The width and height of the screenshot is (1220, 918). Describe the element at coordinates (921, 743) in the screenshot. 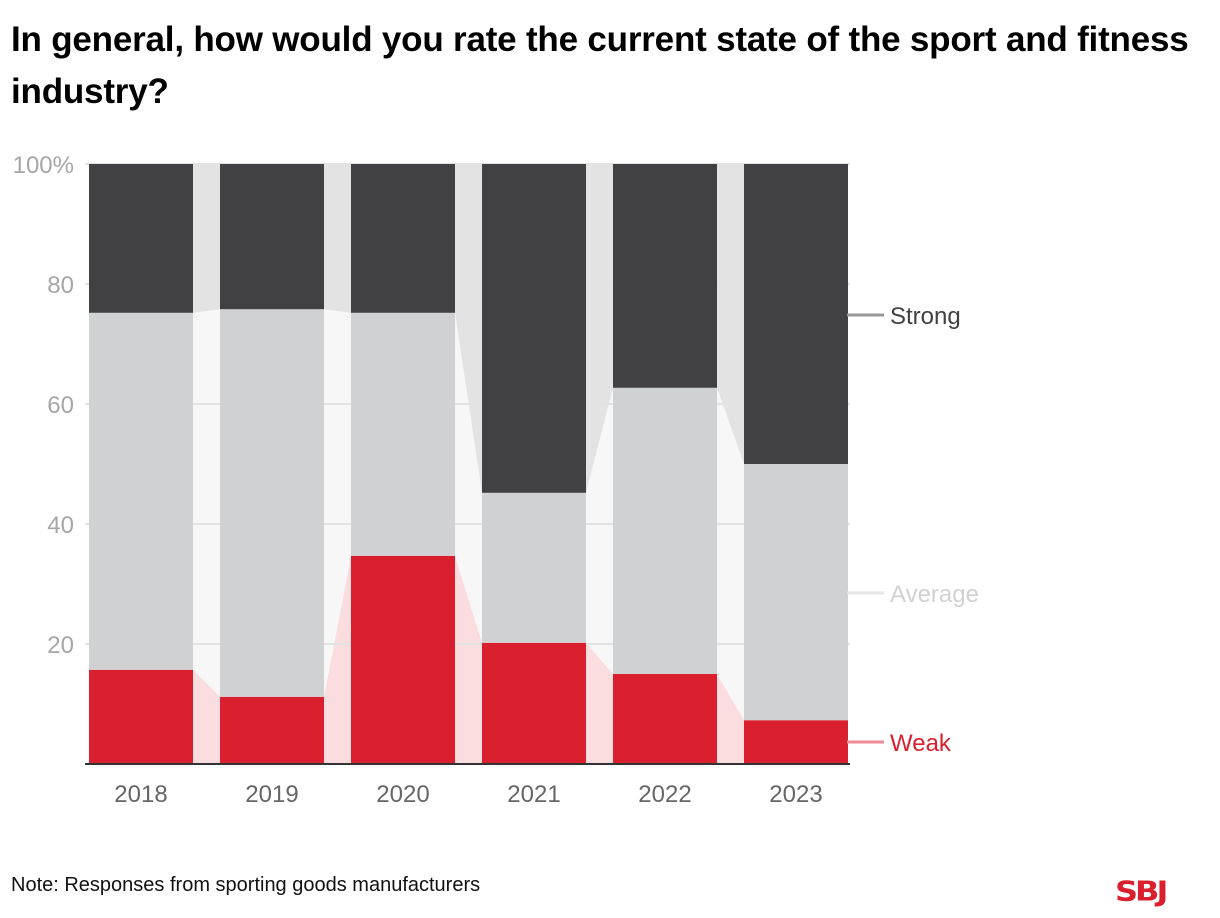

I see `legend-label-weak: Weak` at that location.